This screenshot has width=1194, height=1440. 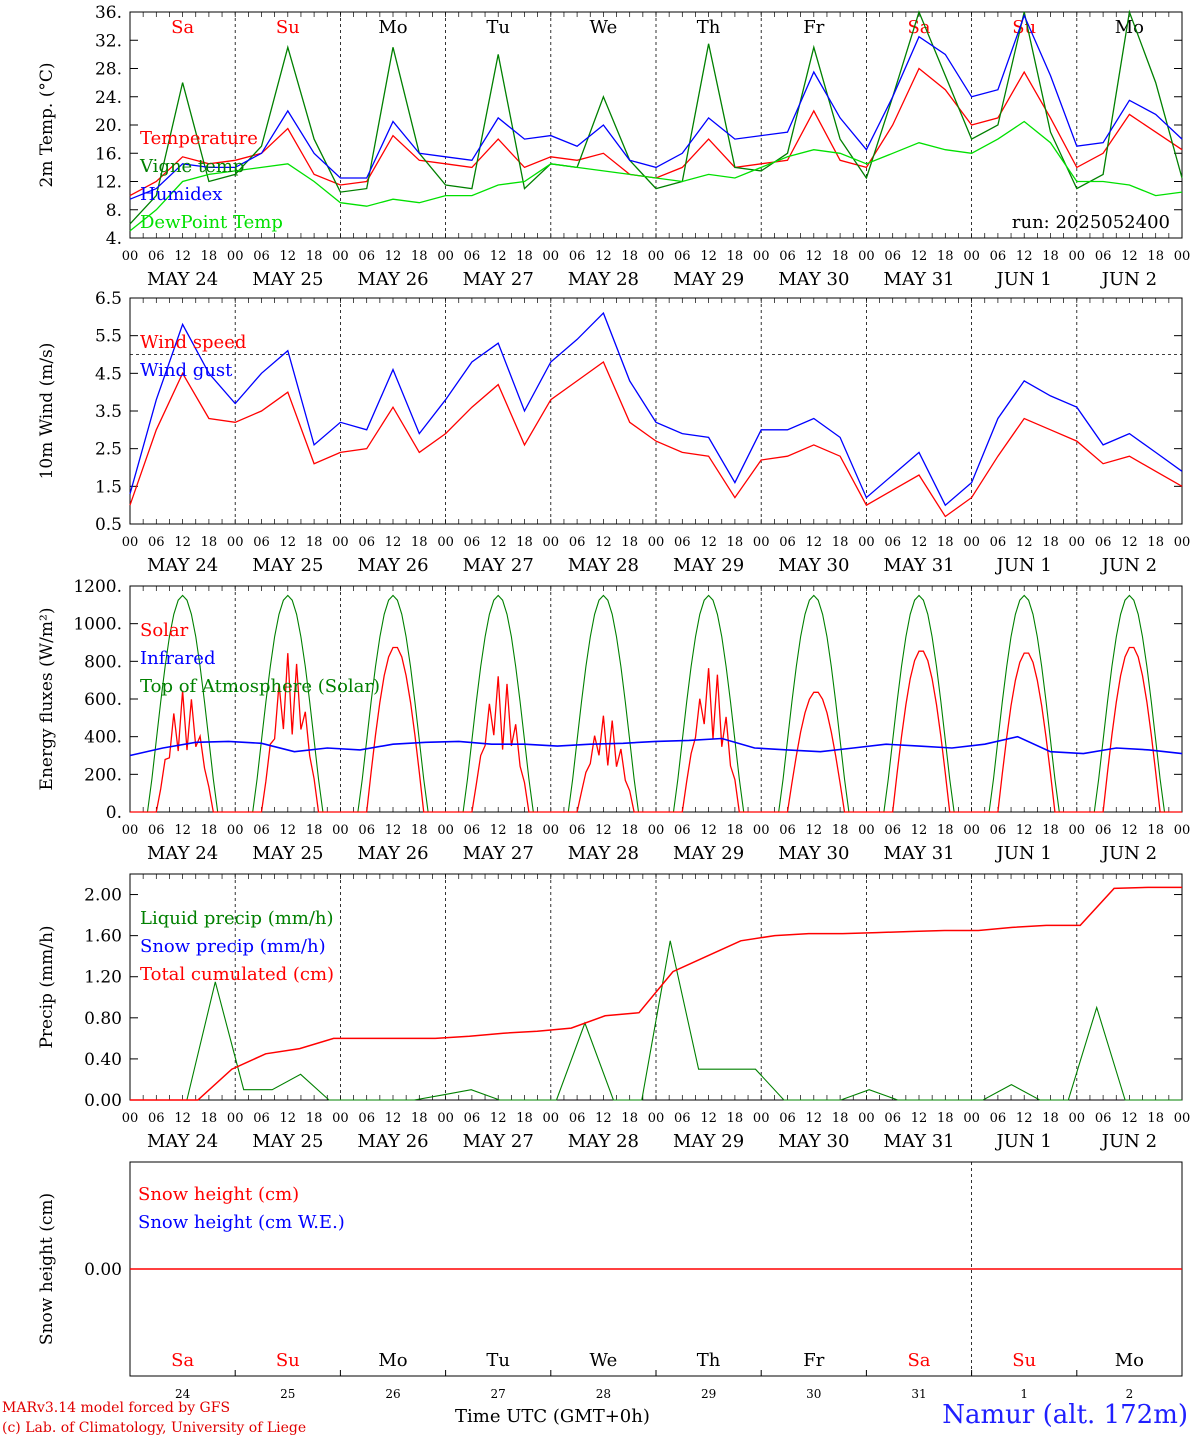 What do you see at coordinates (191, 166) in the screenshot?
I see `legend-entry: Vigne temp` at bounding box center [191, 166].